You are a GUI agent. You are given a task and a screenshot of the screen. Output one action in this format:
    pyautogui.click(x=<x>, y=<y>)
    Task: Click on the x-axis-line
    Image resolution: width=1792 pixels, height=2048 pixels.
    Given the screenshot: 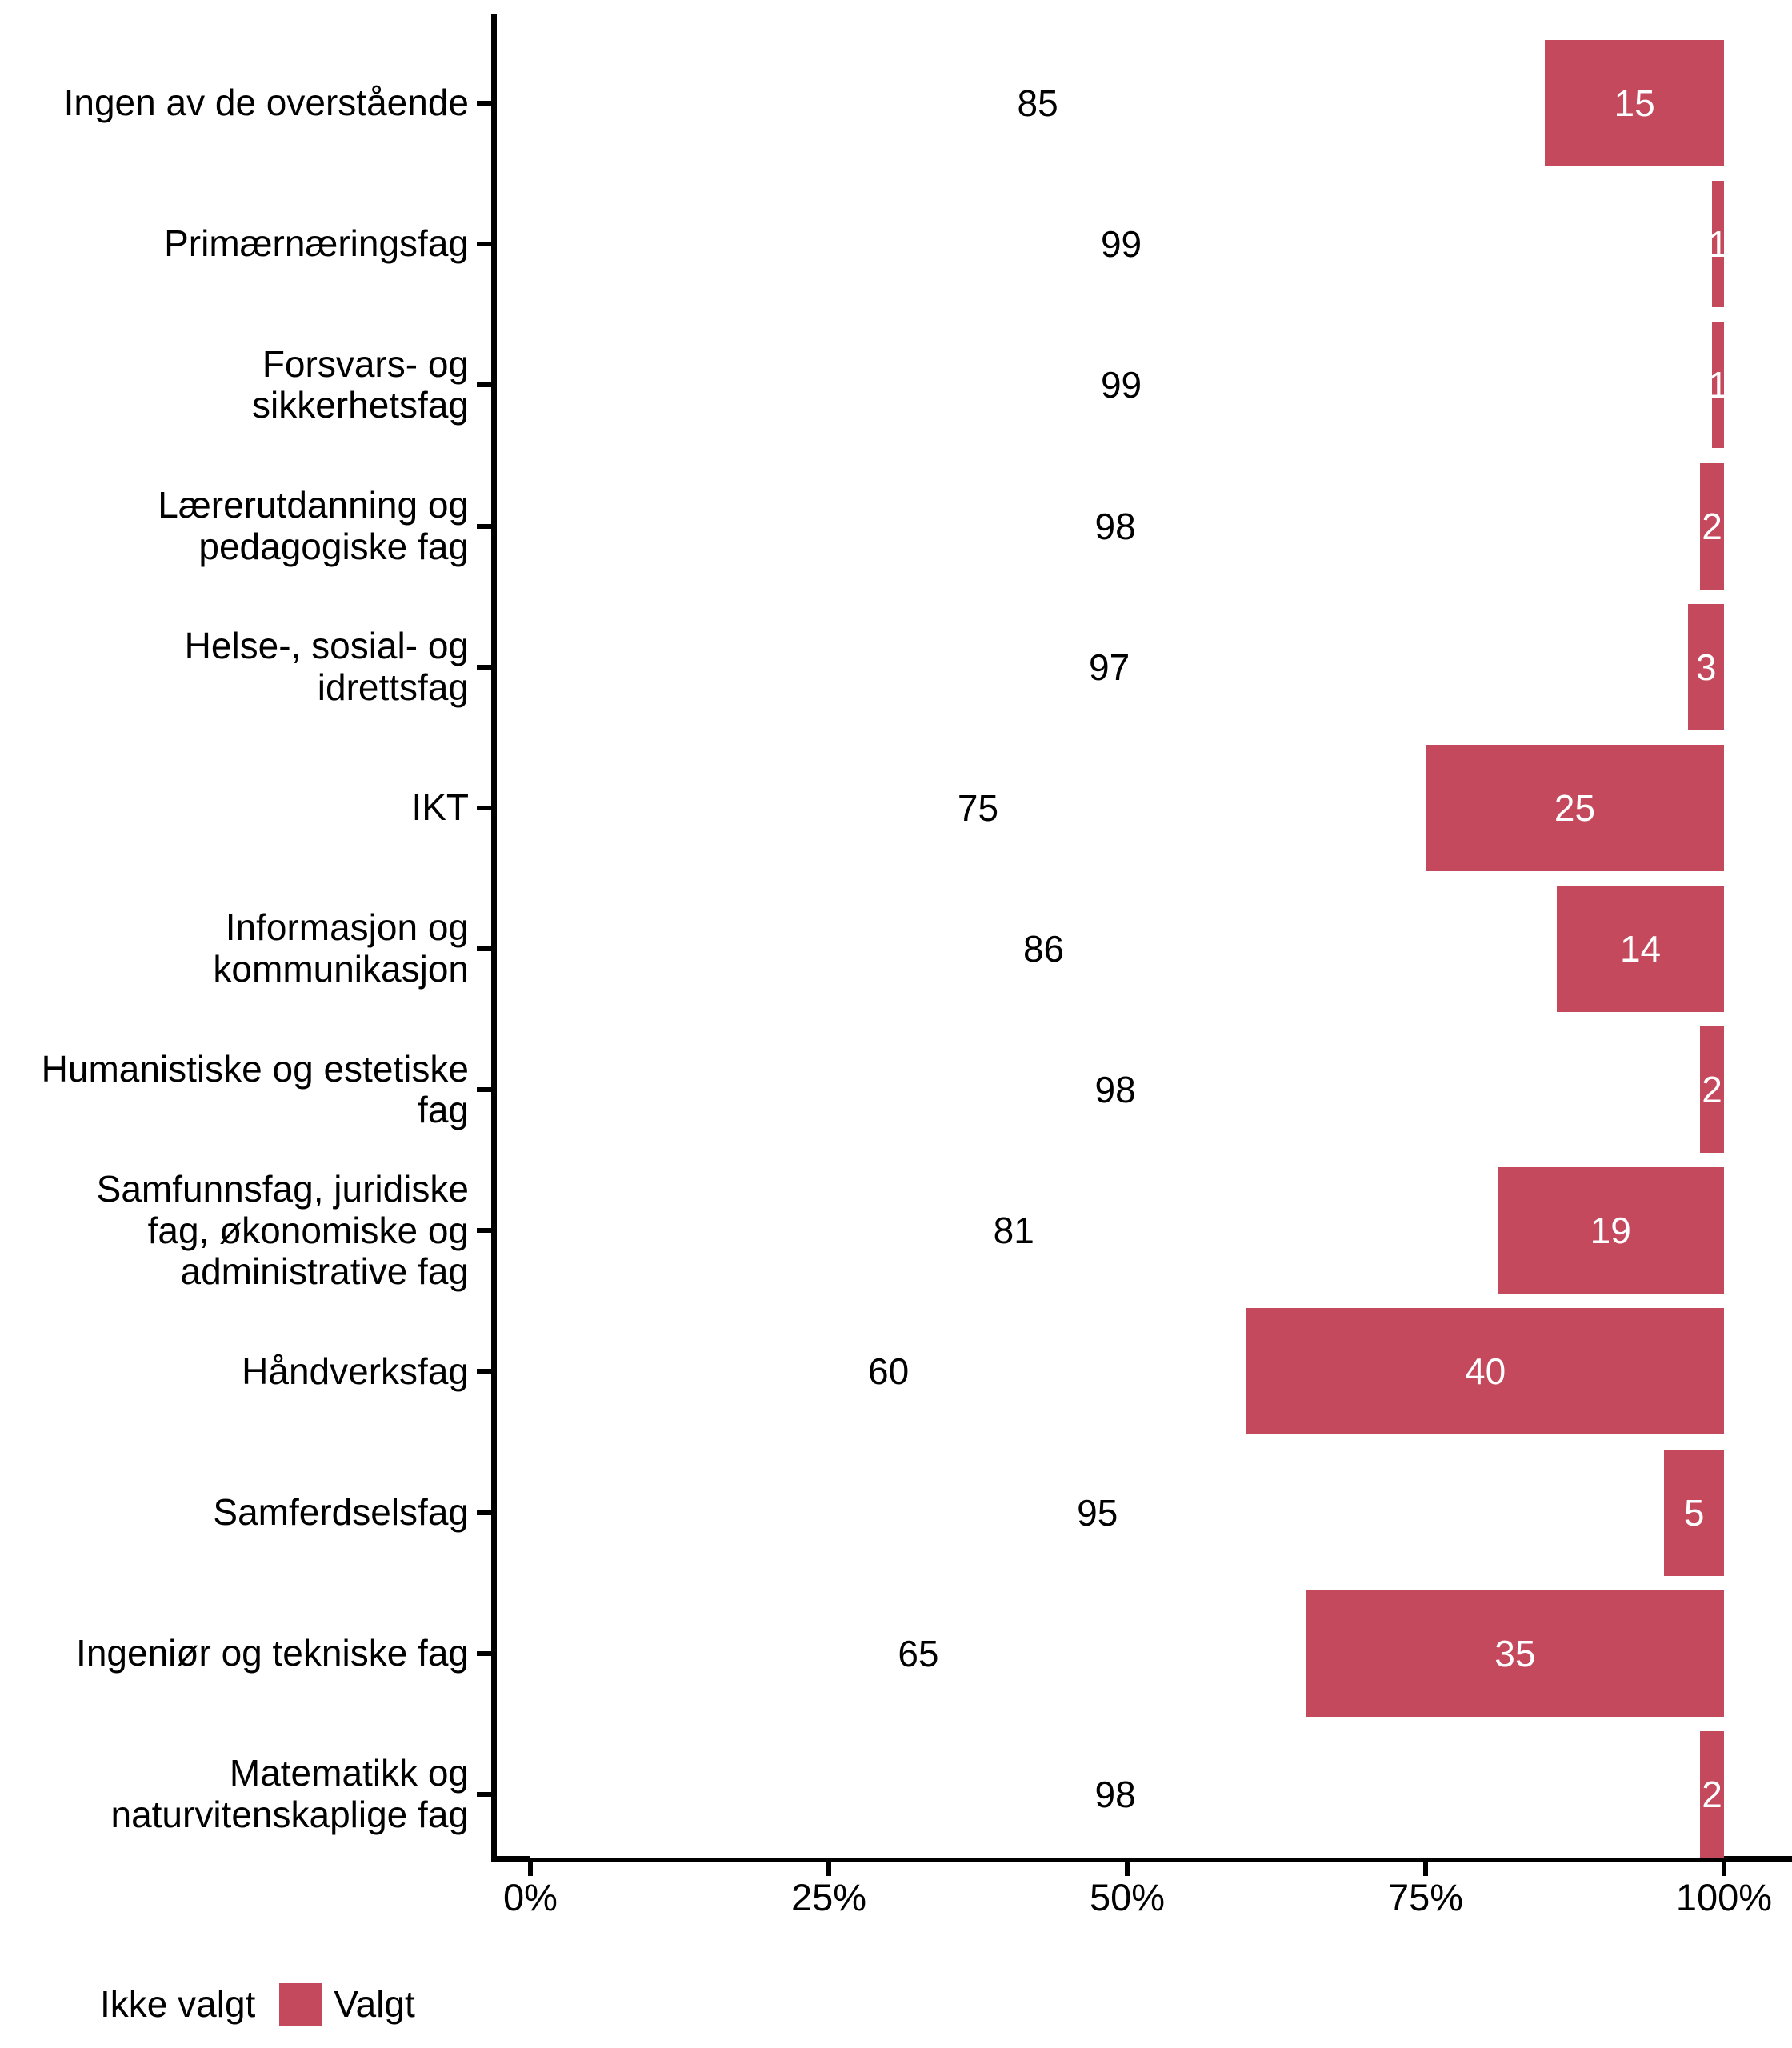 What is the action you would take?
    pyautogui.click(x=1141, y=1859)
    